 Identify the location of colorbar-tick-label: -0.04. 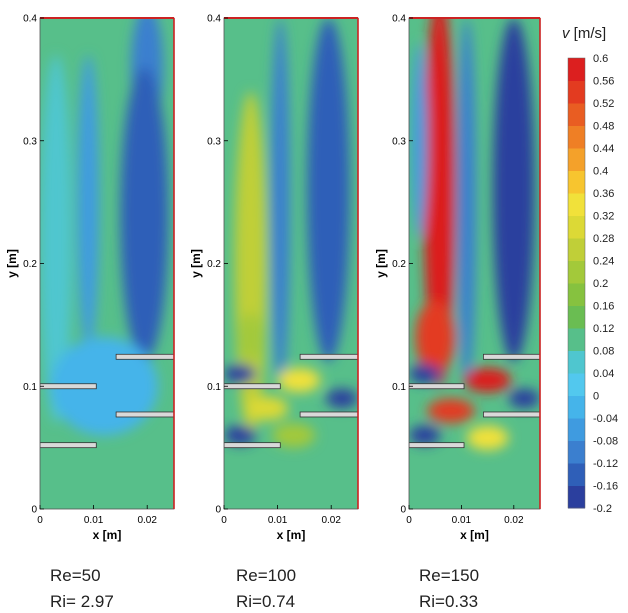
(605, 419).